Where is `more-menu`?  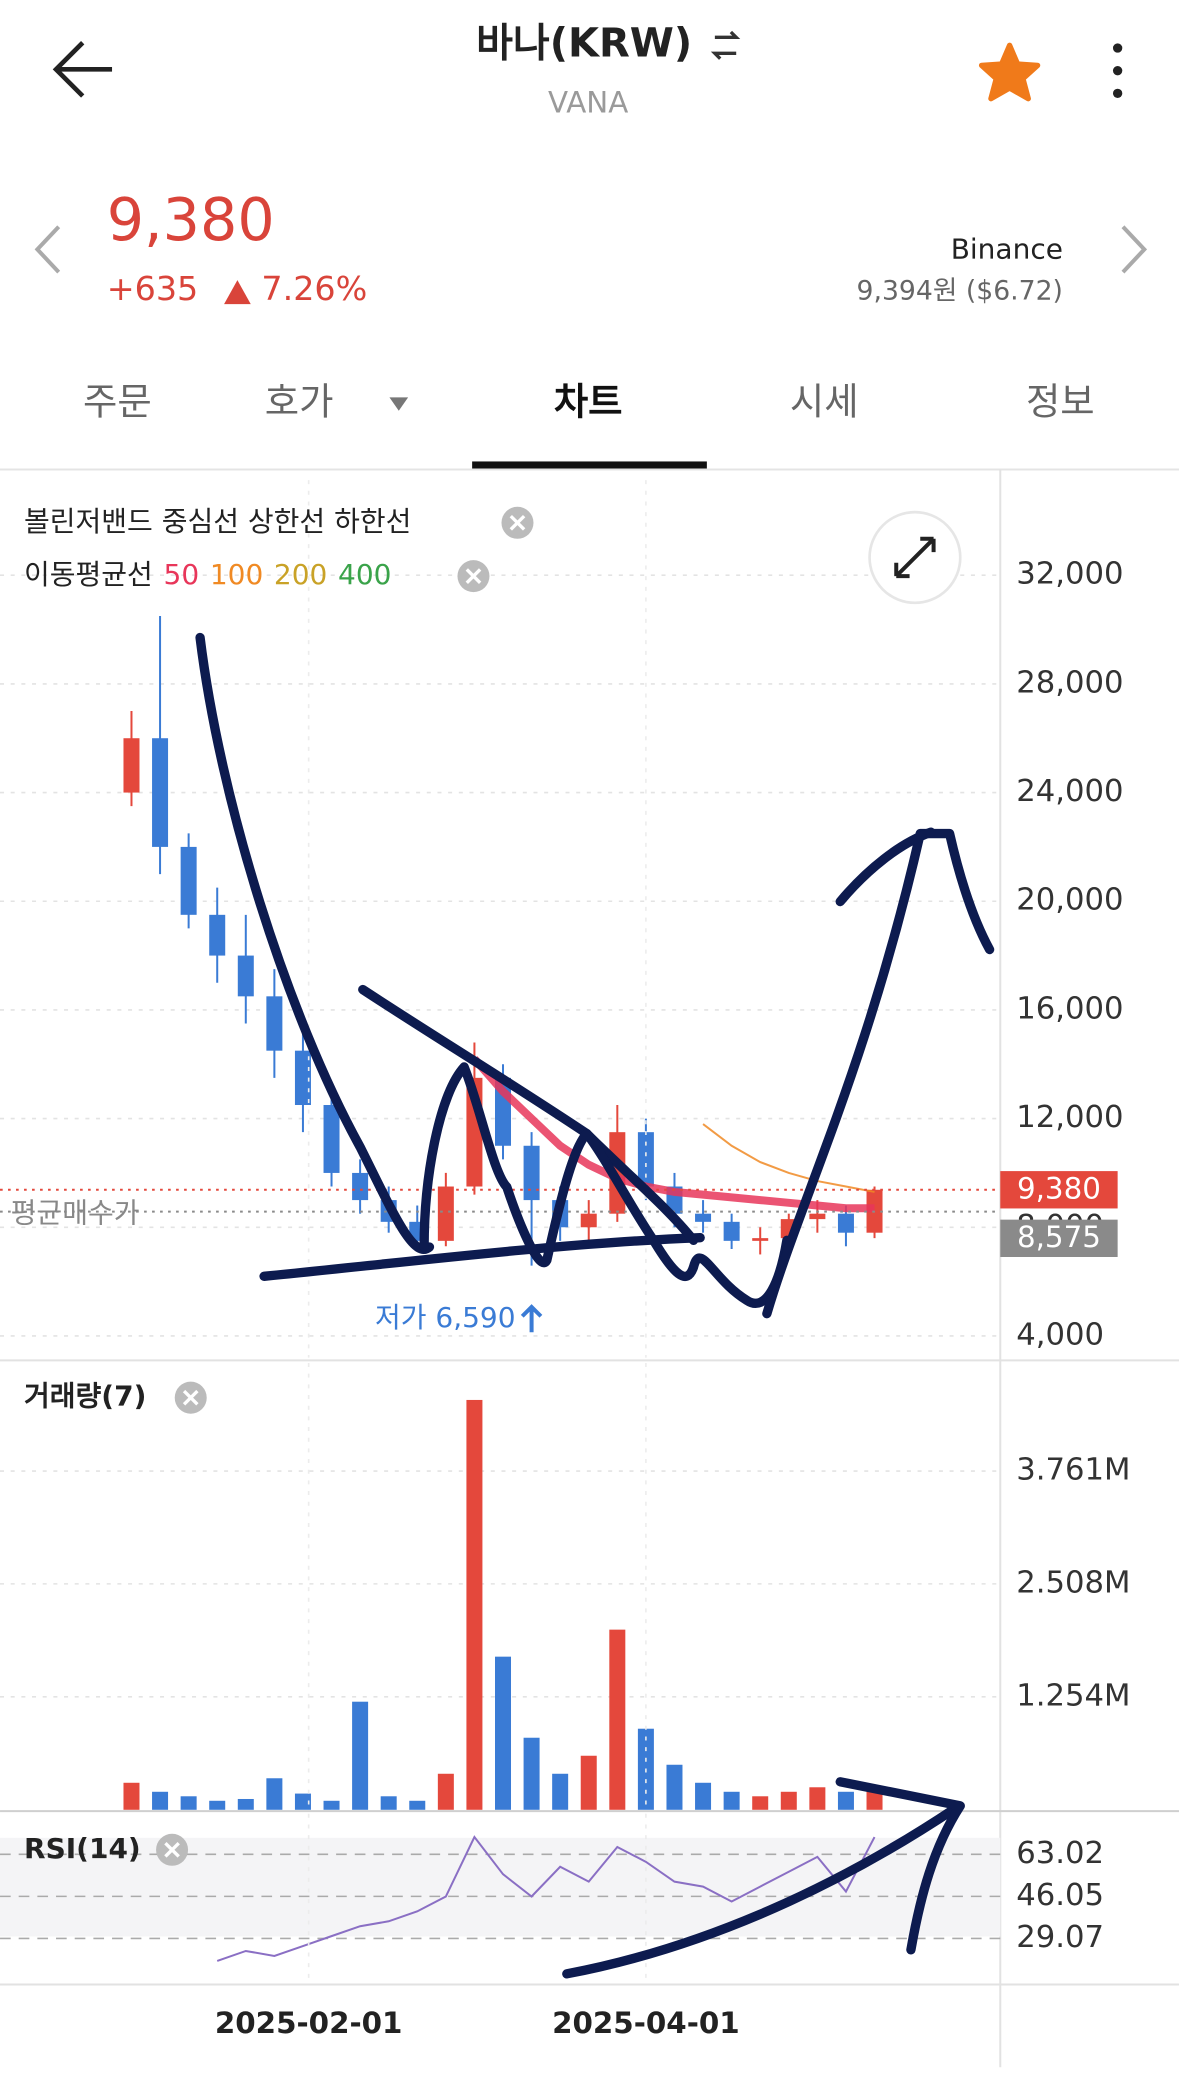 more-menu is located at coordinates (1117, 71).